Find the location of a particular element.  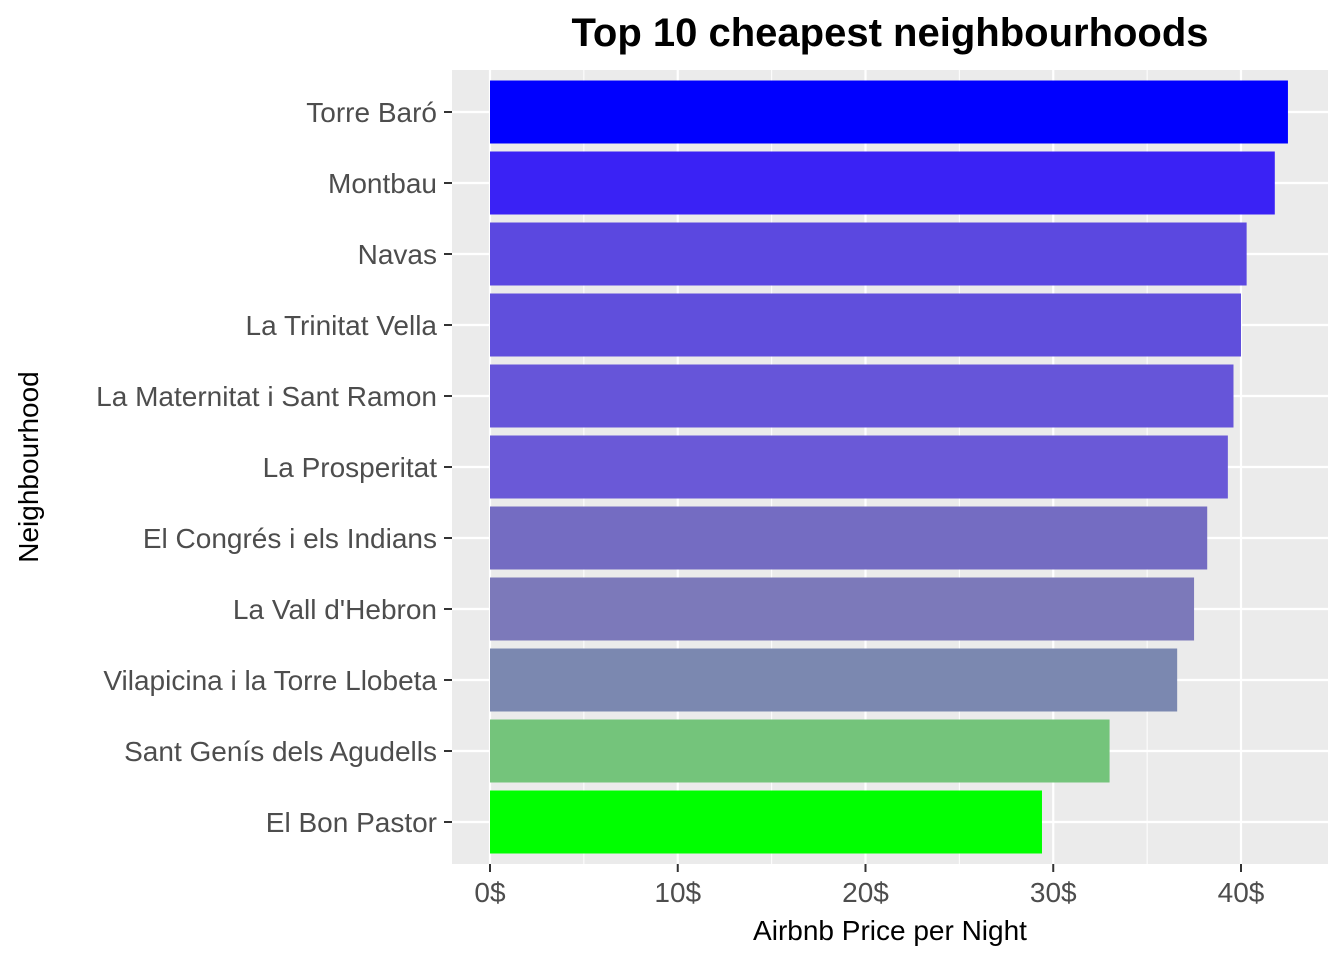

y-tick-label: El Congrés i els Indians is located at coordinates (290, 538).